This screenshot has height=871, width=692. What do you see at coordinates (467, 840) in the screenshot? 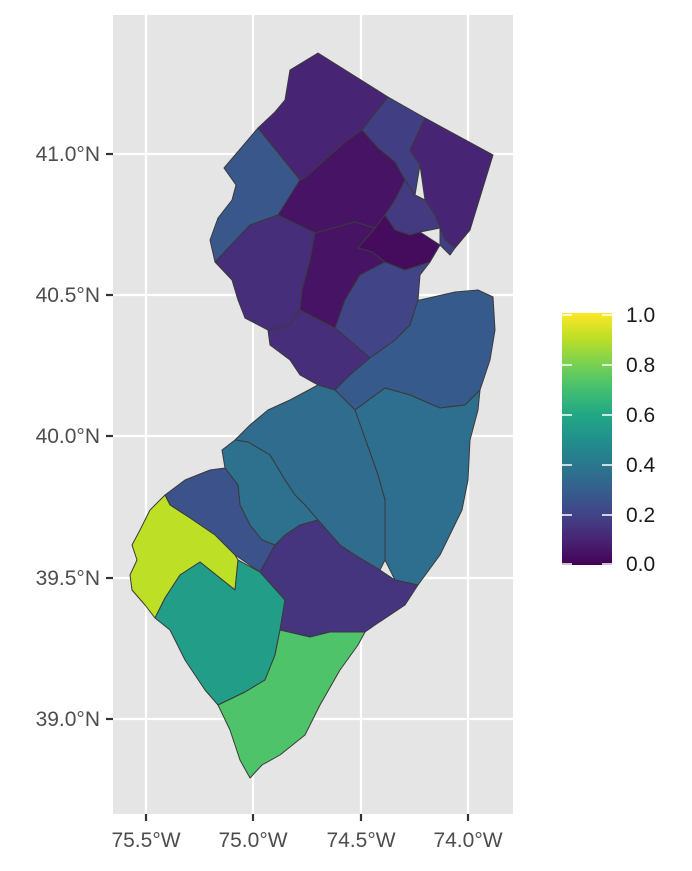
I see `x-tick-label-74-0: 74.0°W` at bounding box center [467, 840].